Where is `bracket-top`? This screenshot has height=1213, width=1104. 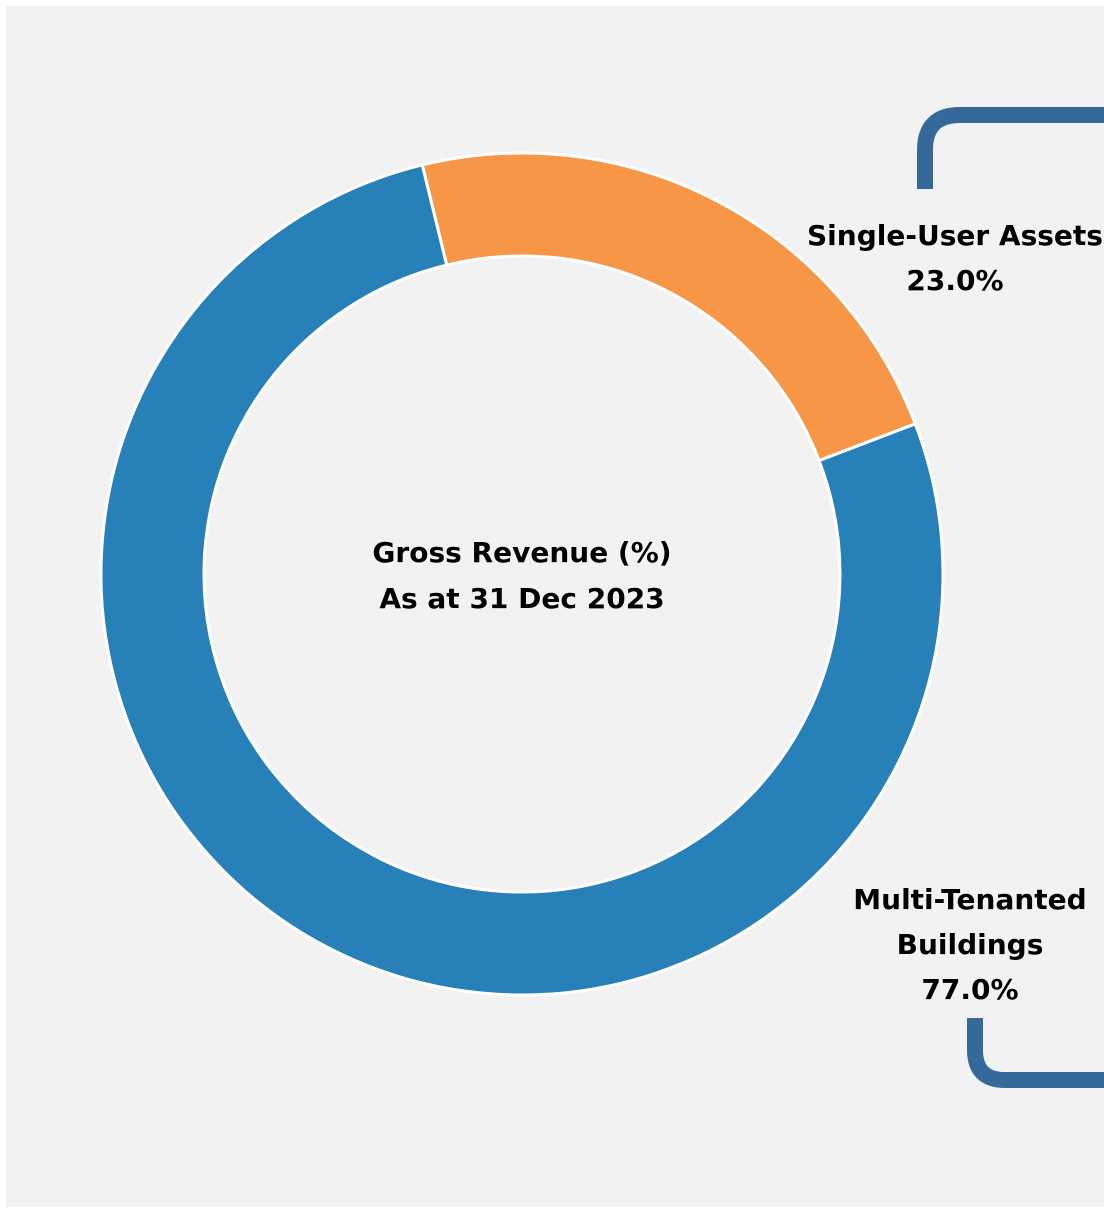 bracket-top is located at coordinates (1010, 148).